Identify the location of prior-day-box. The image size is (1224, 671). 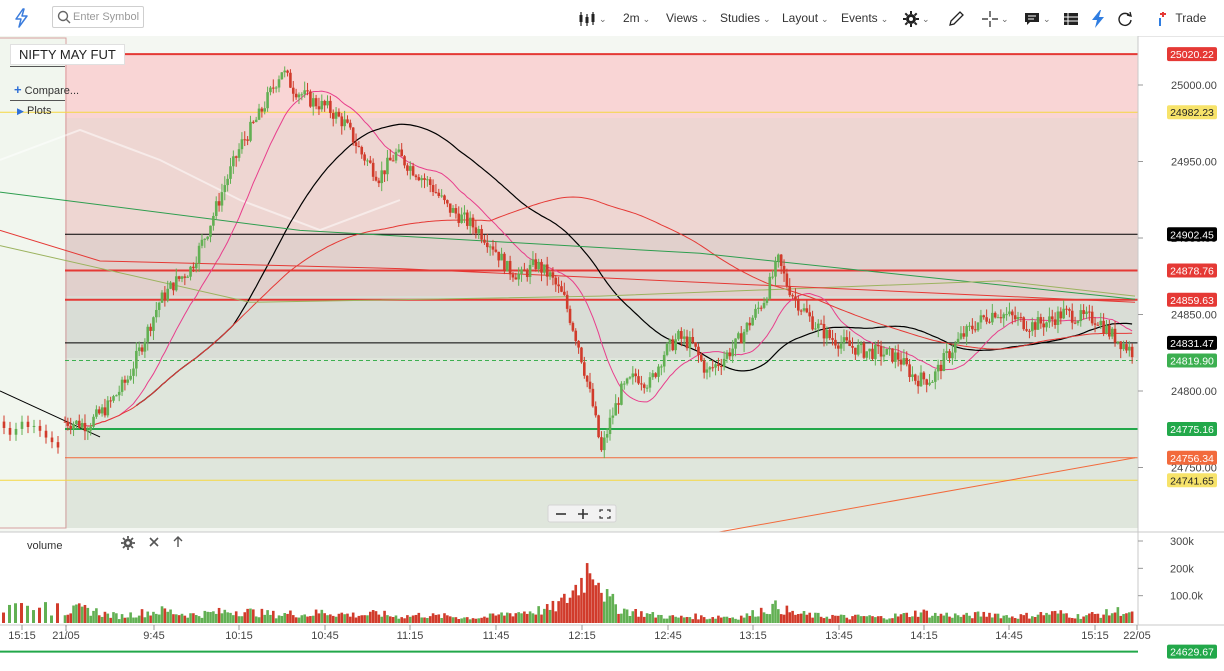
(33, 283).